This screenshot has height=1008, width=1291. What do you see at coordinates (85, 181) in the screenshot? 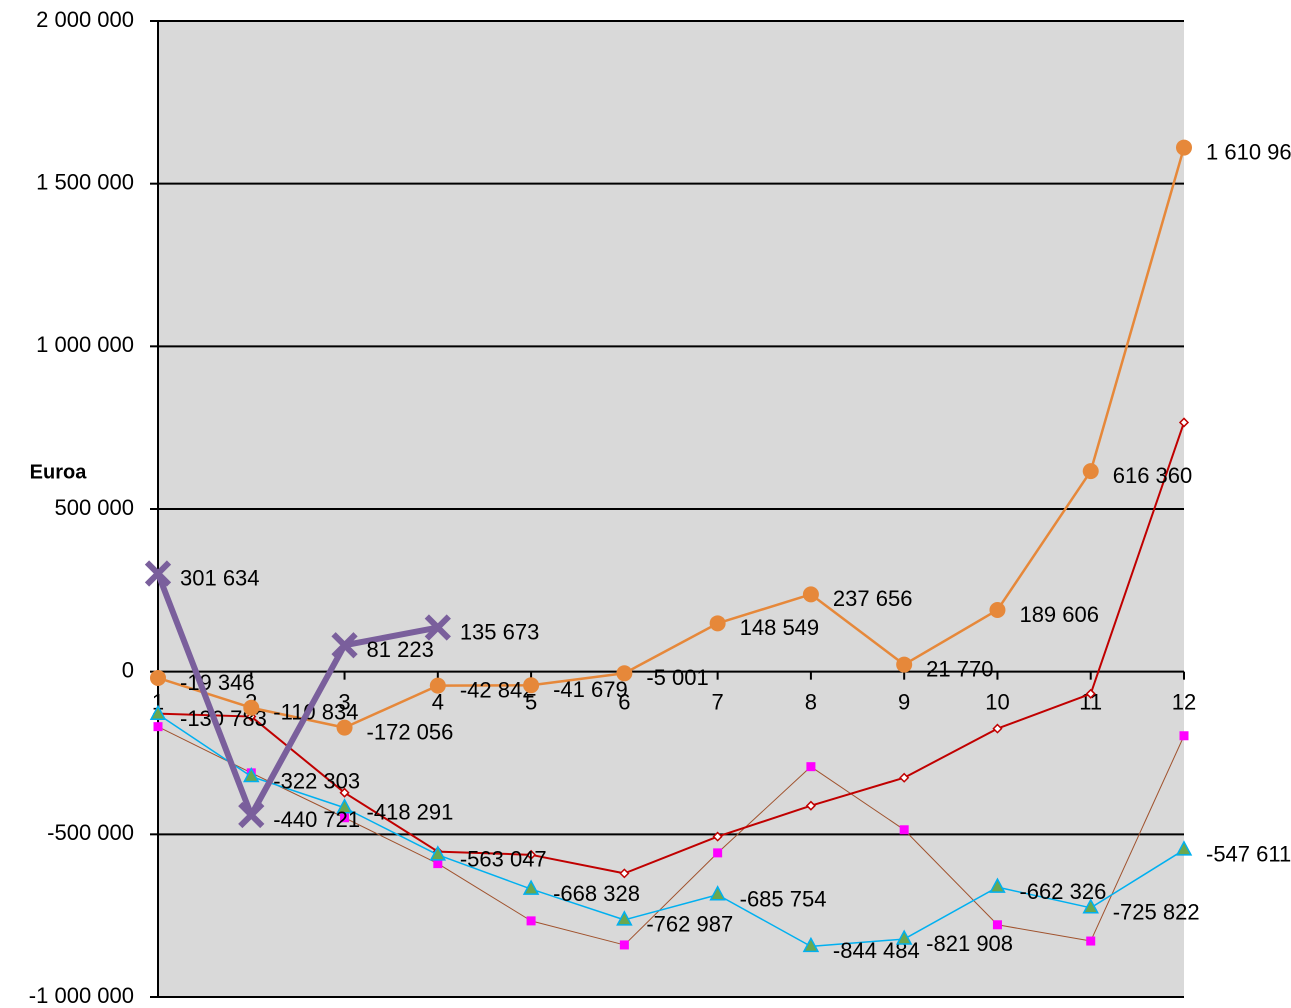
I see `y-tick-label: 1 500 000` at bounding box center [85, 181].